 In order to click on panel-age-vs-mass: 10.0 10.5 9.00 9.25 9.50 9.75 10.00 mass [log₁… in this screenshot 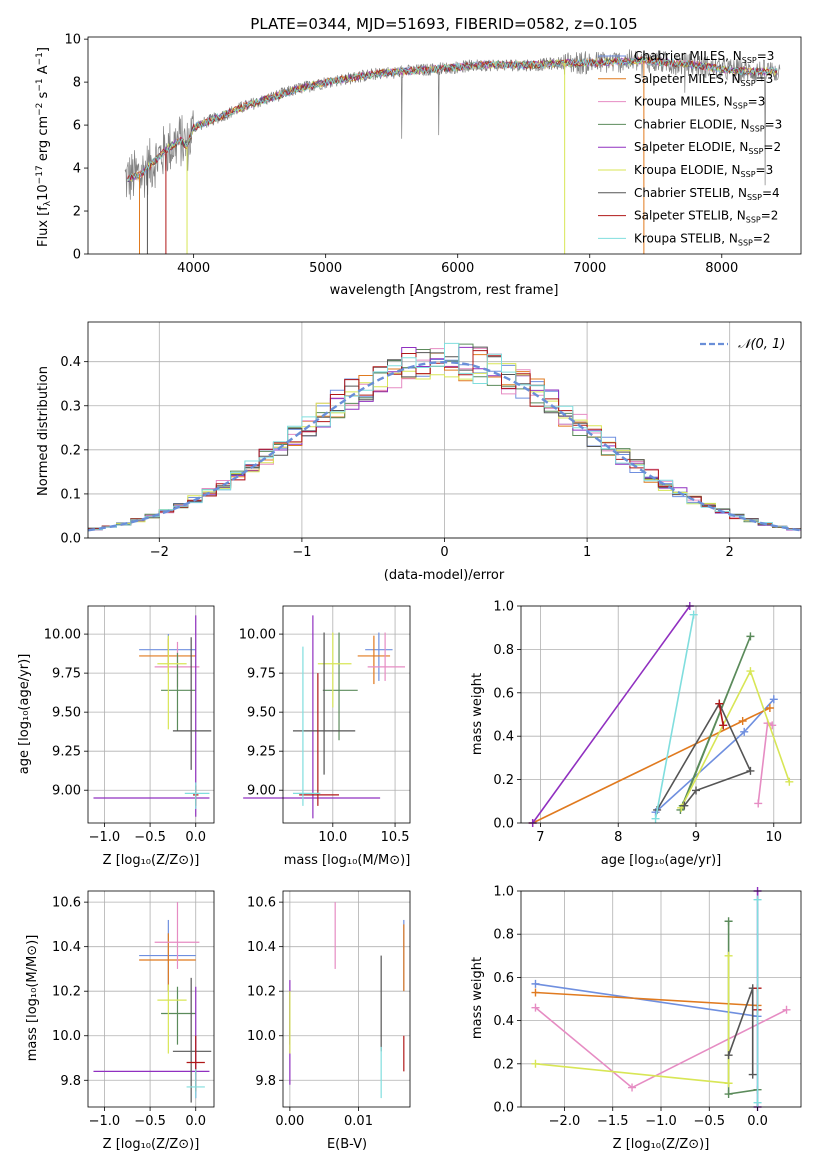, I will do `click(325, 736)`.